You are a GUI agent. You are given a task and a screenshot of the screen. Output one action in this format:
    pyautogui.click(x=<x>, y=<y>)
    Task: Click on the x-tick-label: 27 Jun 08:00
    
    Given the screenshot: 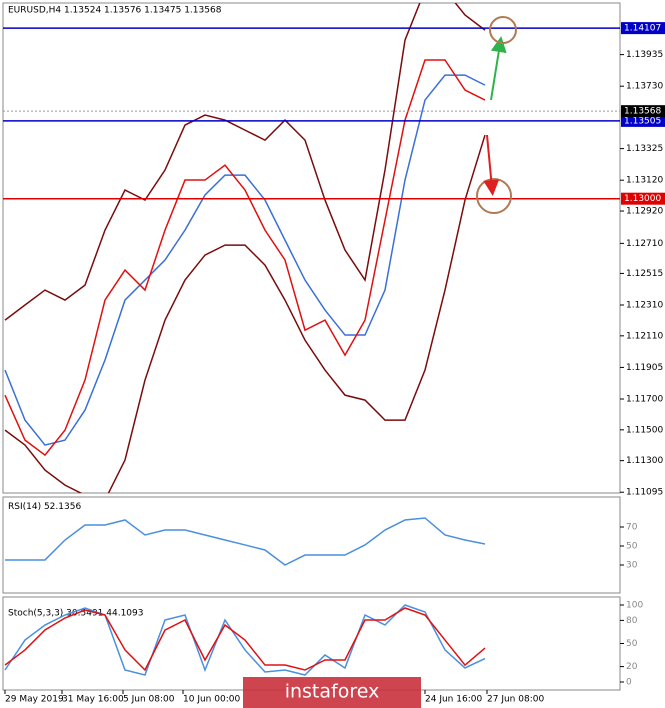 What is the action you would take?
    pyautogui.click(x=515, y=700)
    